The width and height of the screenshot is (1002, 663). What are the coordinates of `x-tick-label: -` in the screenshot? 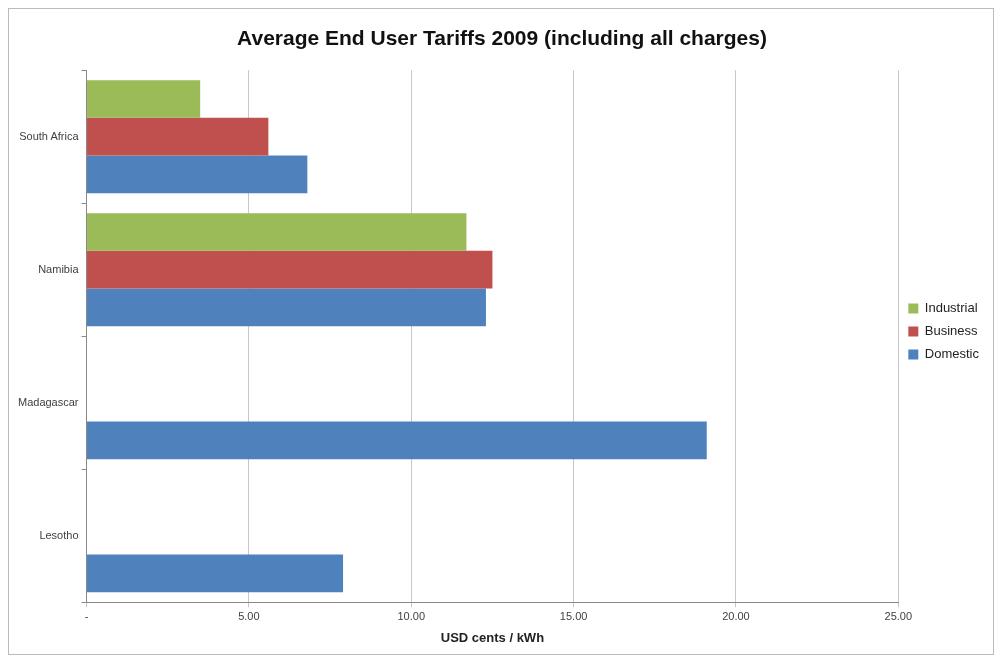 It's located at (86, 615).